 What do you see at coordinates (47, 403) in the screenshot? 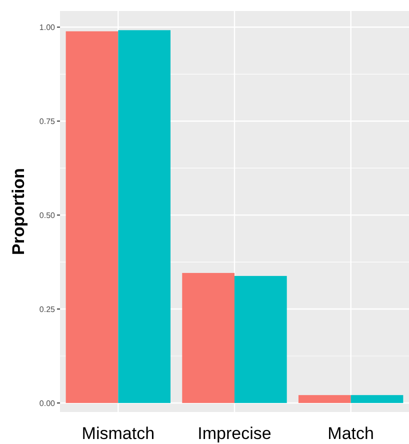
I see `y-tick-label: 0.00` at bounding box center [47, 403].